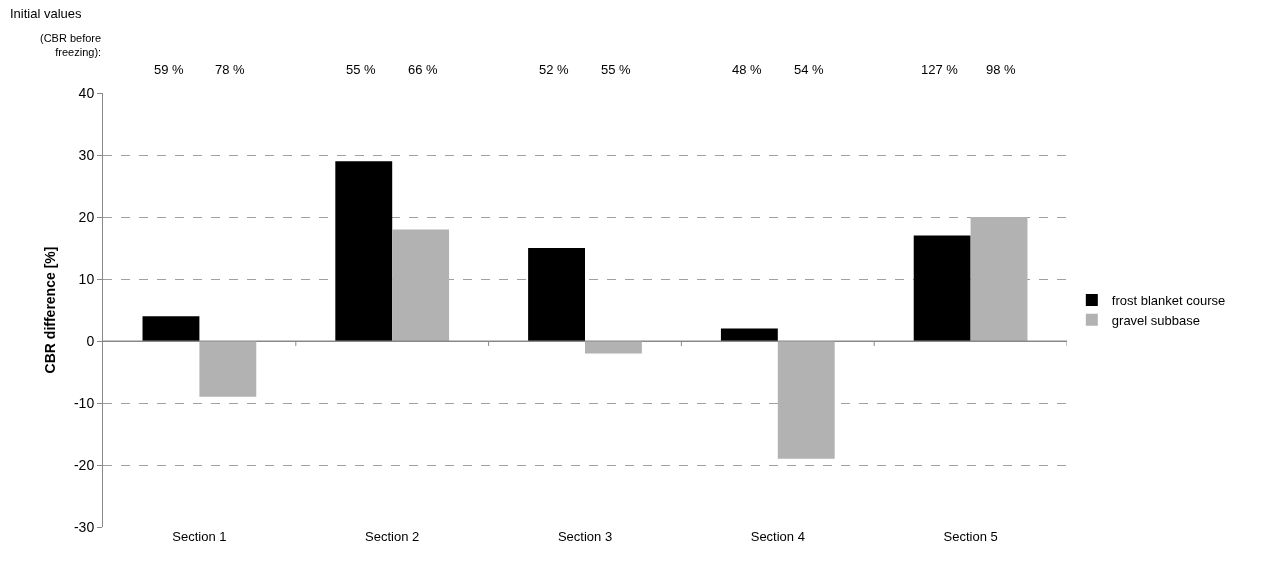  Describe the element at coordinates (1001, 69) in the screenshot. I see `text: 98 %` at that location.